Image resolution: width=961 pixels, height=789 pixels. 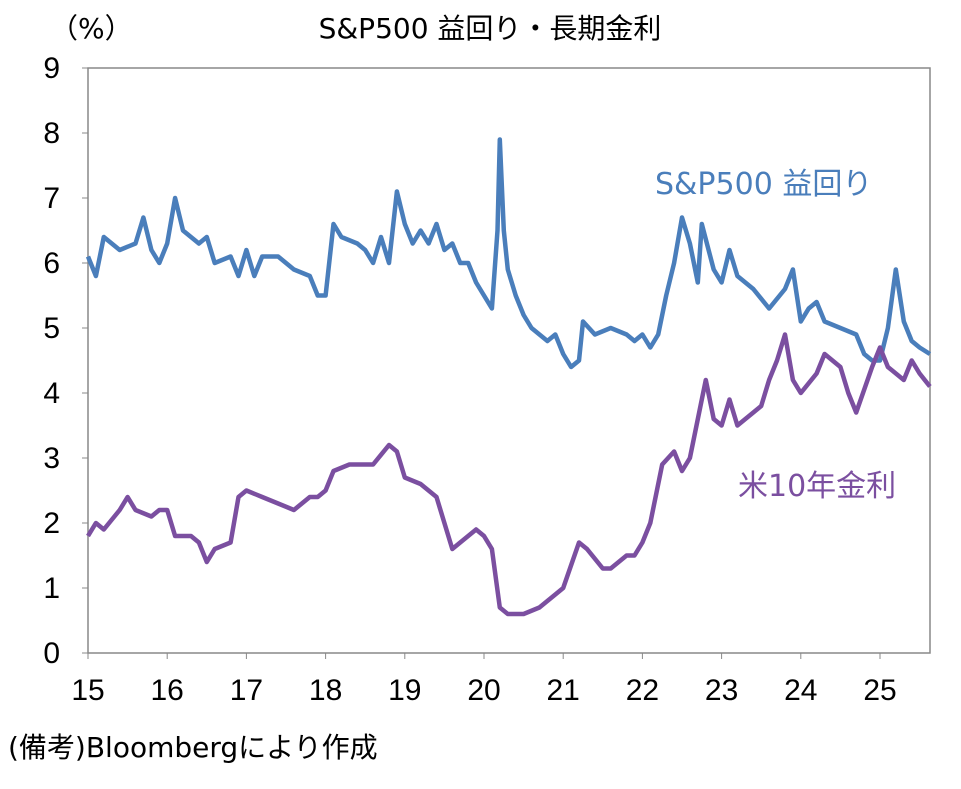 What do you see at coordinates (404, 690) in the screenshot?
I see `x-tick-label: 19` at bounding box center [404, 690].